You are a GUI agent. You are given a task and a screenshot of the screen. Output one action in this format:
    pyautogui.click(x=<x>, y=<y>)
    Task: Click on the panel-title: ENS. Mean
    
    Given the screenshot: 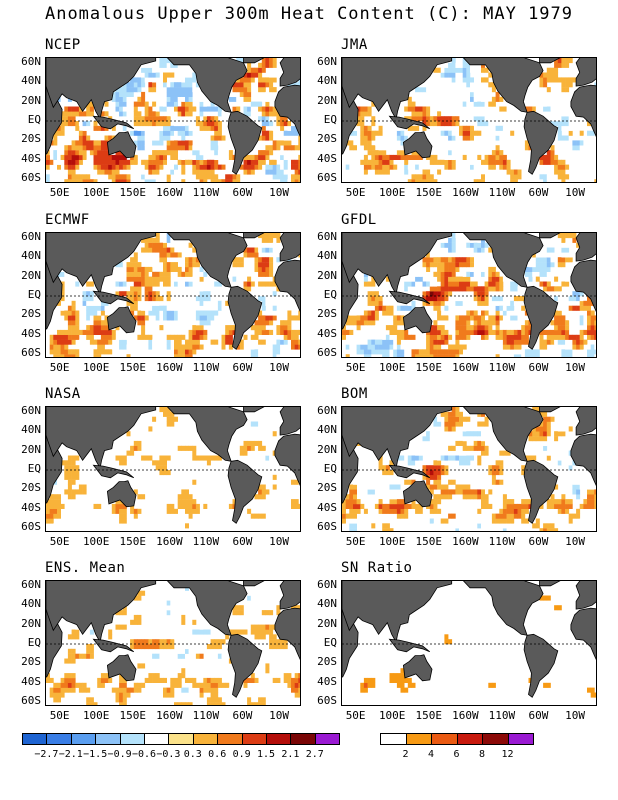 What is the action you would take?
    pyautogui.click(x=85, y=568)
    